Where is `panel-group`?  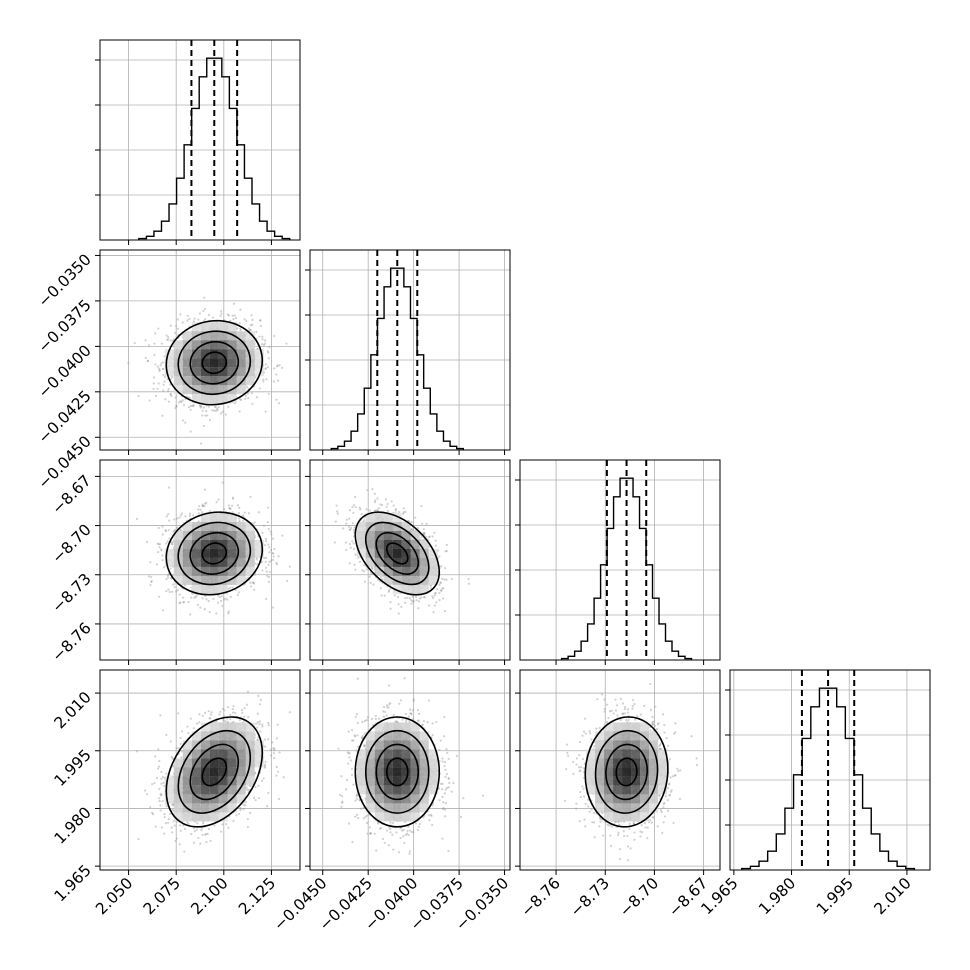 panel-group is located at coordinates (213, 548).